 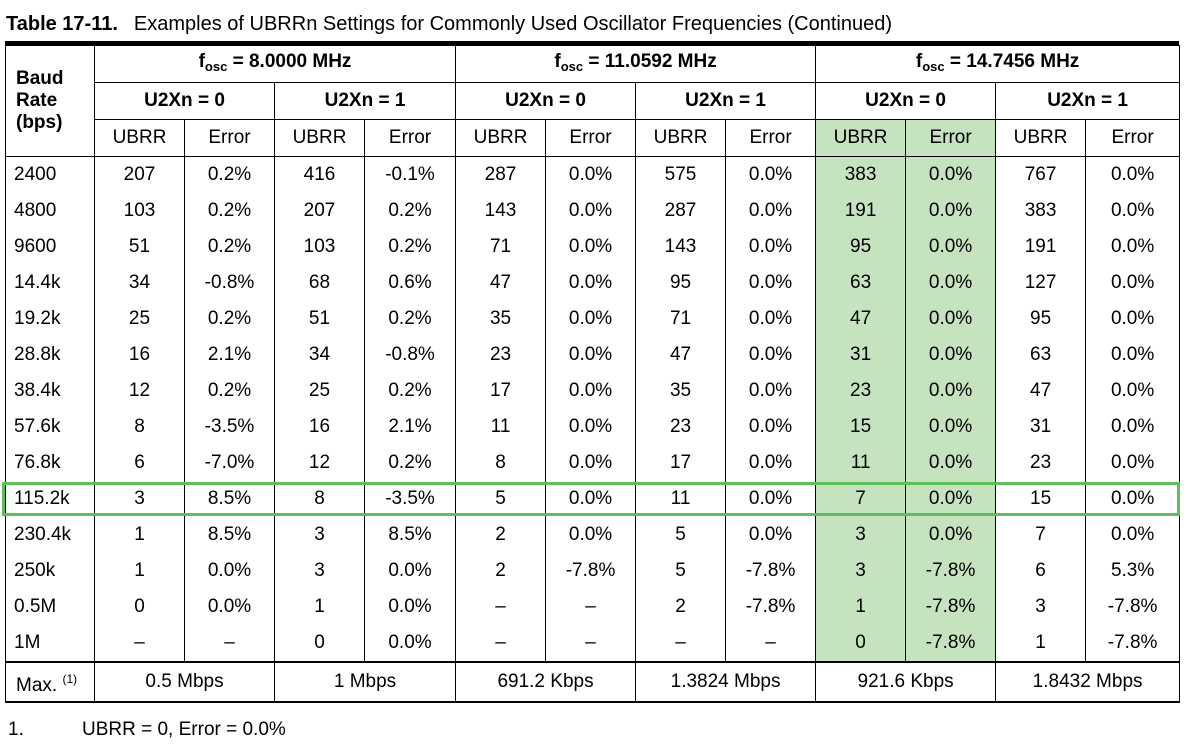 I want to click on error-value-cell: 2.1%, so click(x=229, y=355).